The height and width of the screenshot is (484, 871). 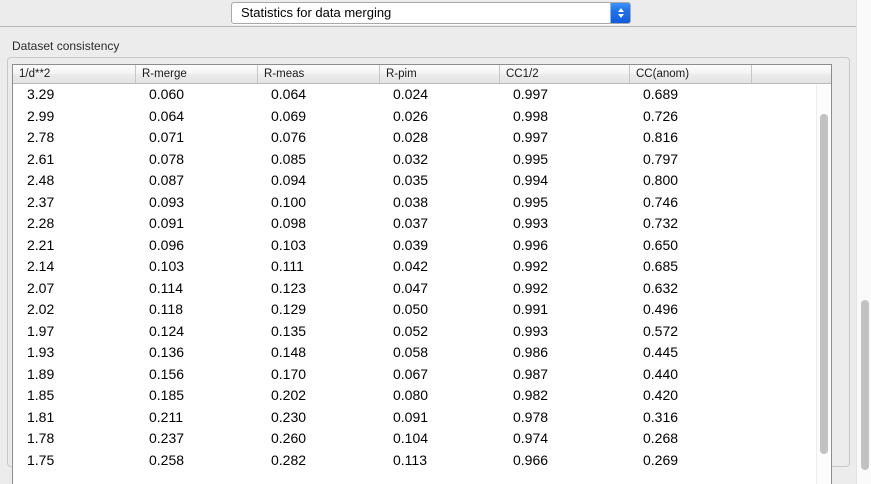 What do you see at coordinates (661, 94) in the screenshot?
I see `table-cell: 0.689` at bounding box center [661, 94].